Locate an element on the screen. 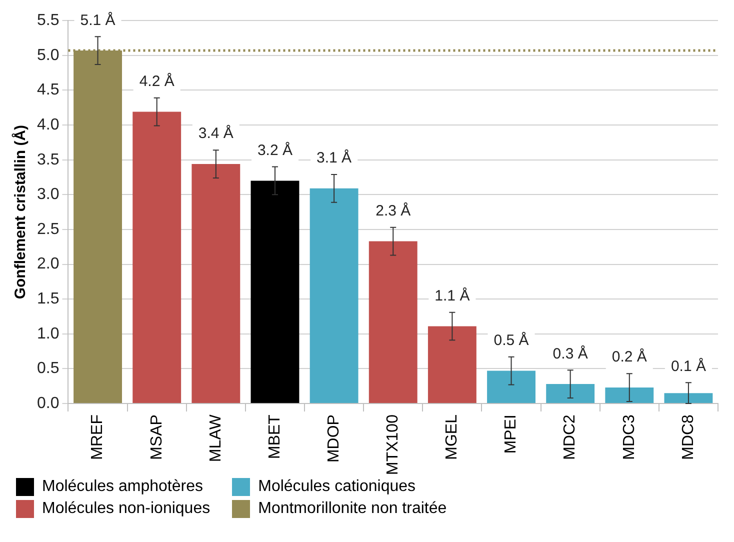  x-tick-label: MGEL is located at coordinates (452, 437).